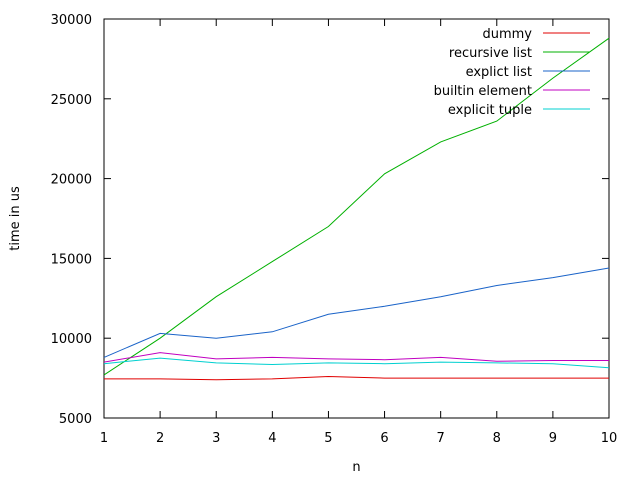  What do you see at coordinates (15, 218) in the screenshot?
I see `y-axis-label: time in us` at bounding box center [15, 218].